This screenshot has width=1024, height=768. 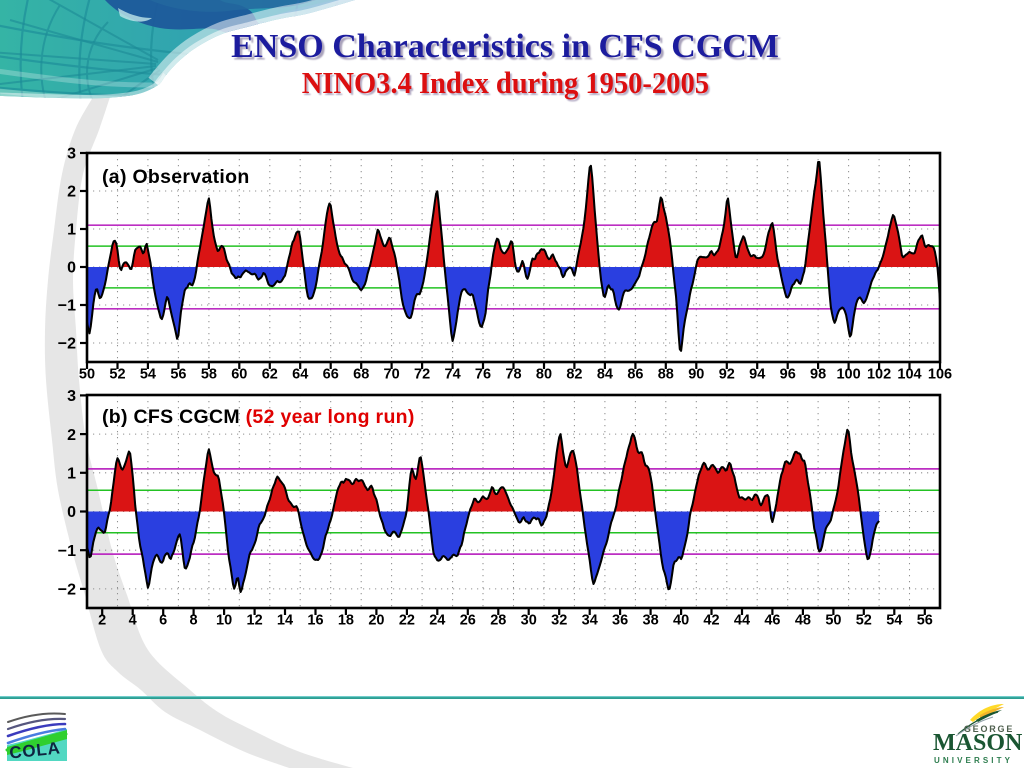 What do you see at coordinates (407, 621) in the screenshot?
I see `svg-text: 22` at bounding box center [407, 621].